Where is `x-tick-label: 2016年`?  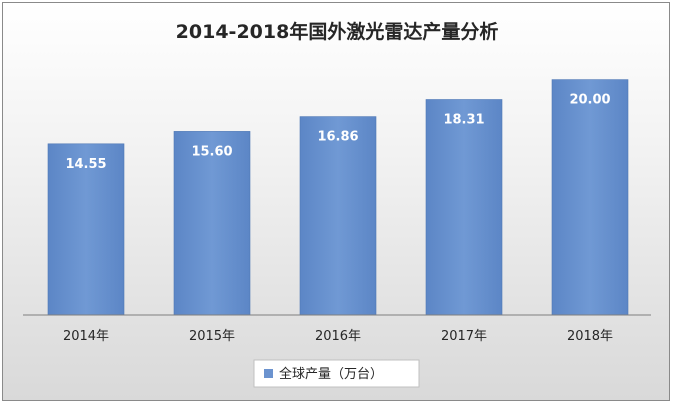 x-tick-label: 2016年 is located at coordinates (338, 336).